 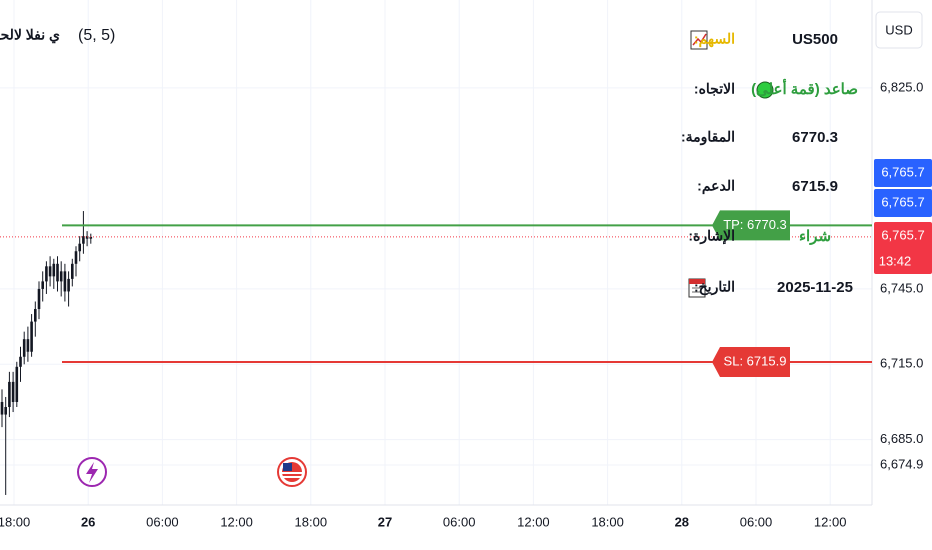 What do you see at coordinates (901, 438) in the screenshot?
I see `y-tick-label: 6,685.0` at bounding box center [901, 438].